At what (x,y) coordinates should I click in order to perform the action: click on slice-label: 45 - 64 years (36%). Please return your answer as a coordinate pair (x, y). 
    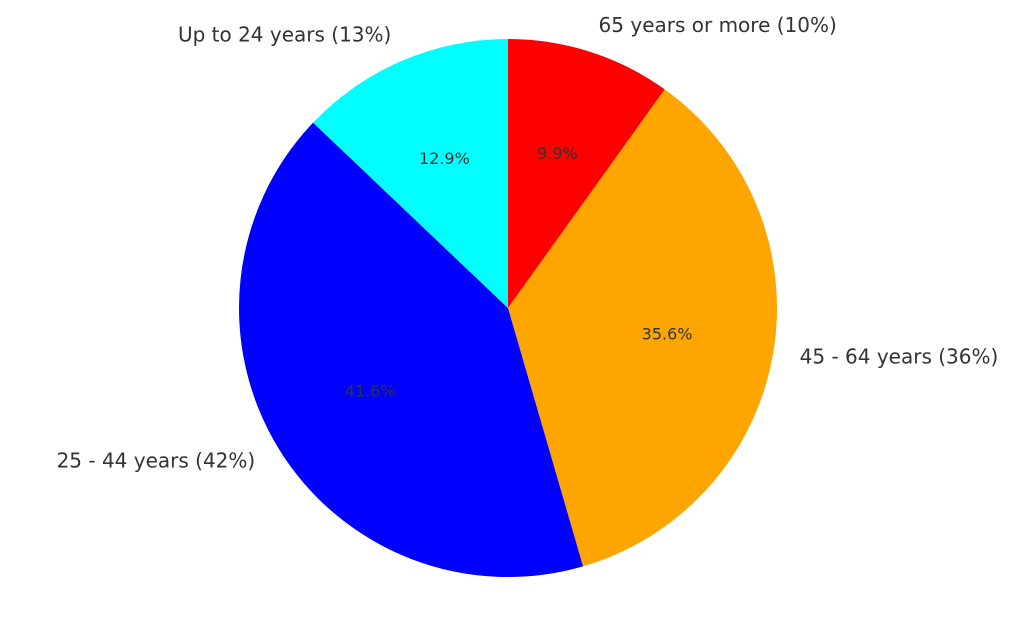
    Looking at the image, I should click on (899, 356).